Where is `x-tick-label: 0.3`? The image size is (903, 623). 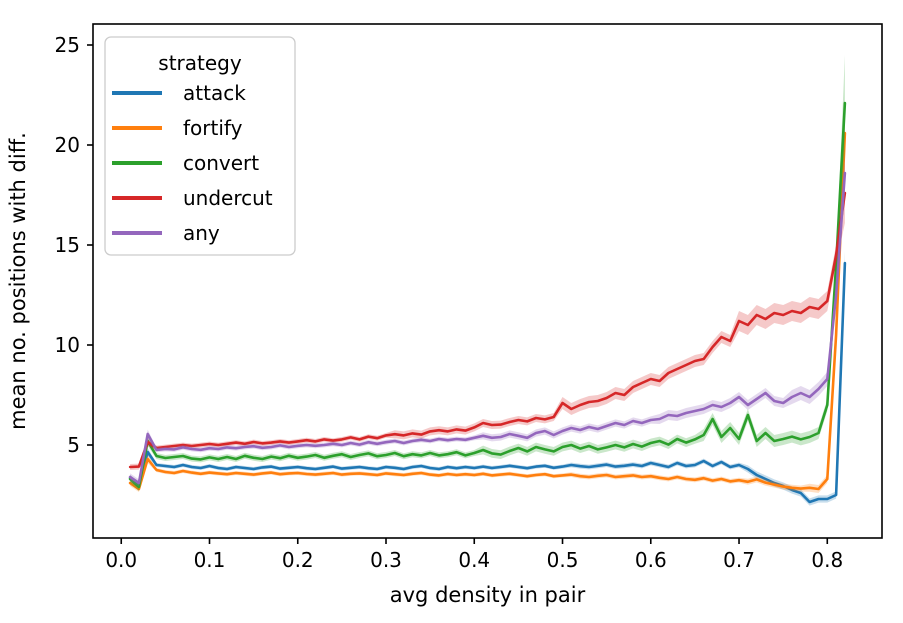
x-tick-label: 0.3 is located at coordinates (386, 560).